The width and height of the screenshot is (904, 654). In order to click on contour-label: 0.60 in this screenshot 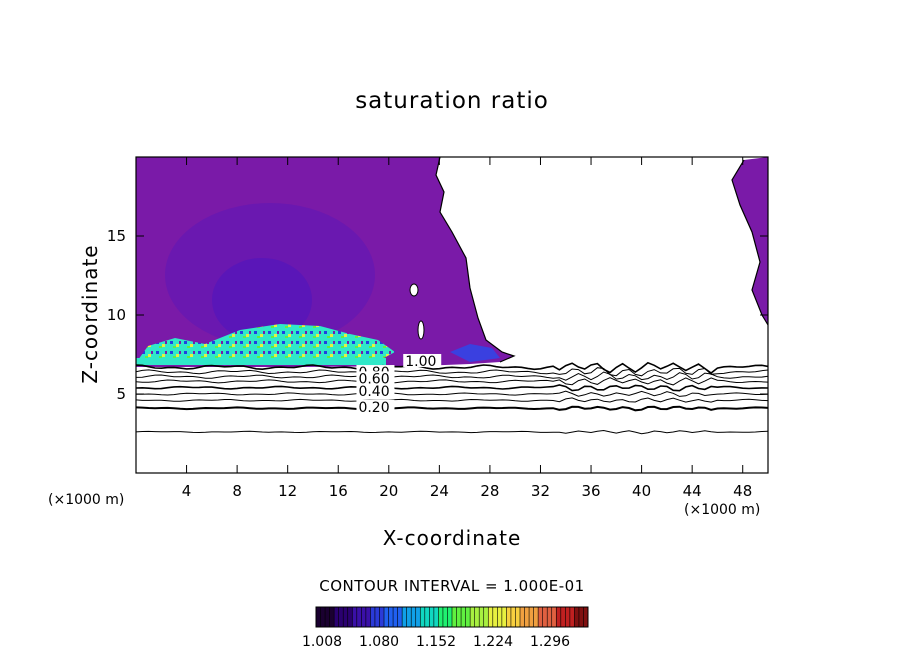, I will do `click(373, 379)`.